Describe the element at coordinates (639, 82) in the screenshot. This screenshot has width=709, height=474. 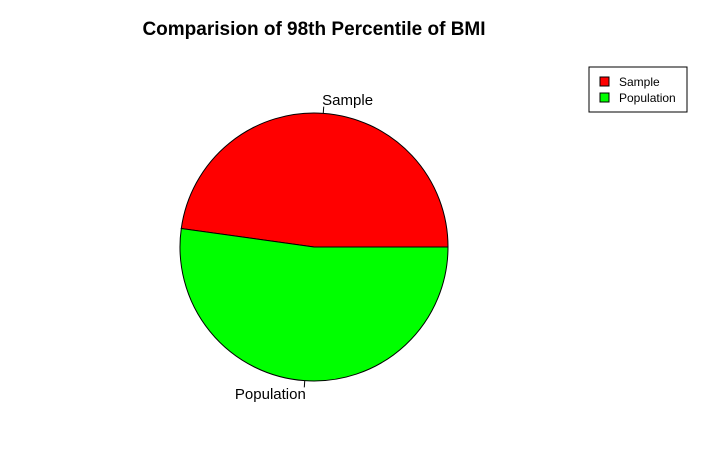
I see `legend-label-sample: Sample` at that location.